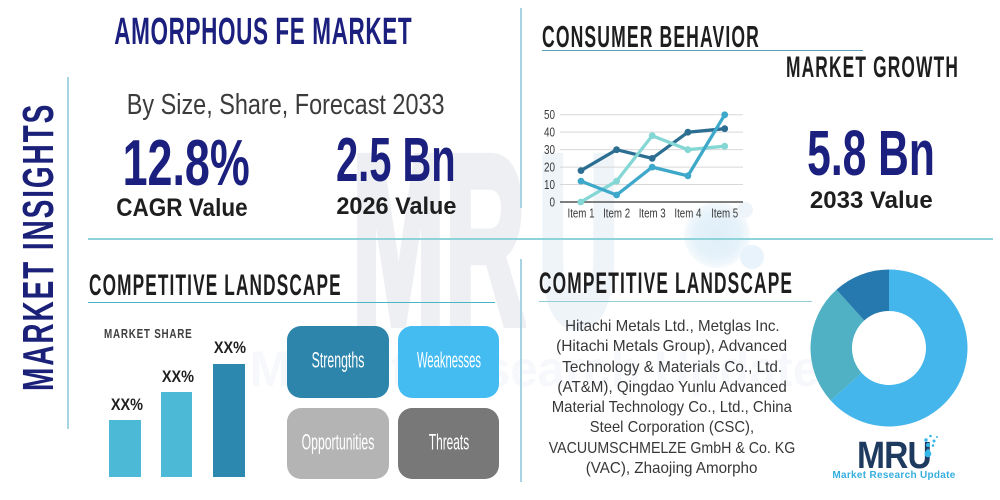 The image size is (1000, 500). What do you see at coordinates (549, 167) in the screenshot?
I see `svg-text: 20` at bounding box center [549, 167].